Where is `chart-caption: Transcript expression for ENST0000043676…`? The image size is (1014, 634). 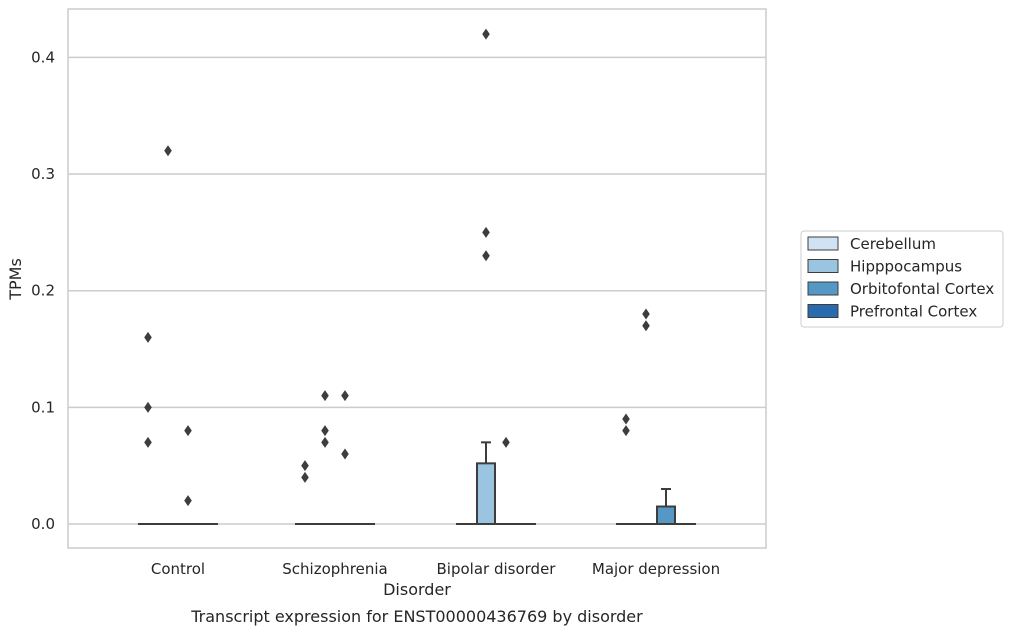 chart-caption: Transcript expression for ENST0000043676… is located at coordinates (416, 616).